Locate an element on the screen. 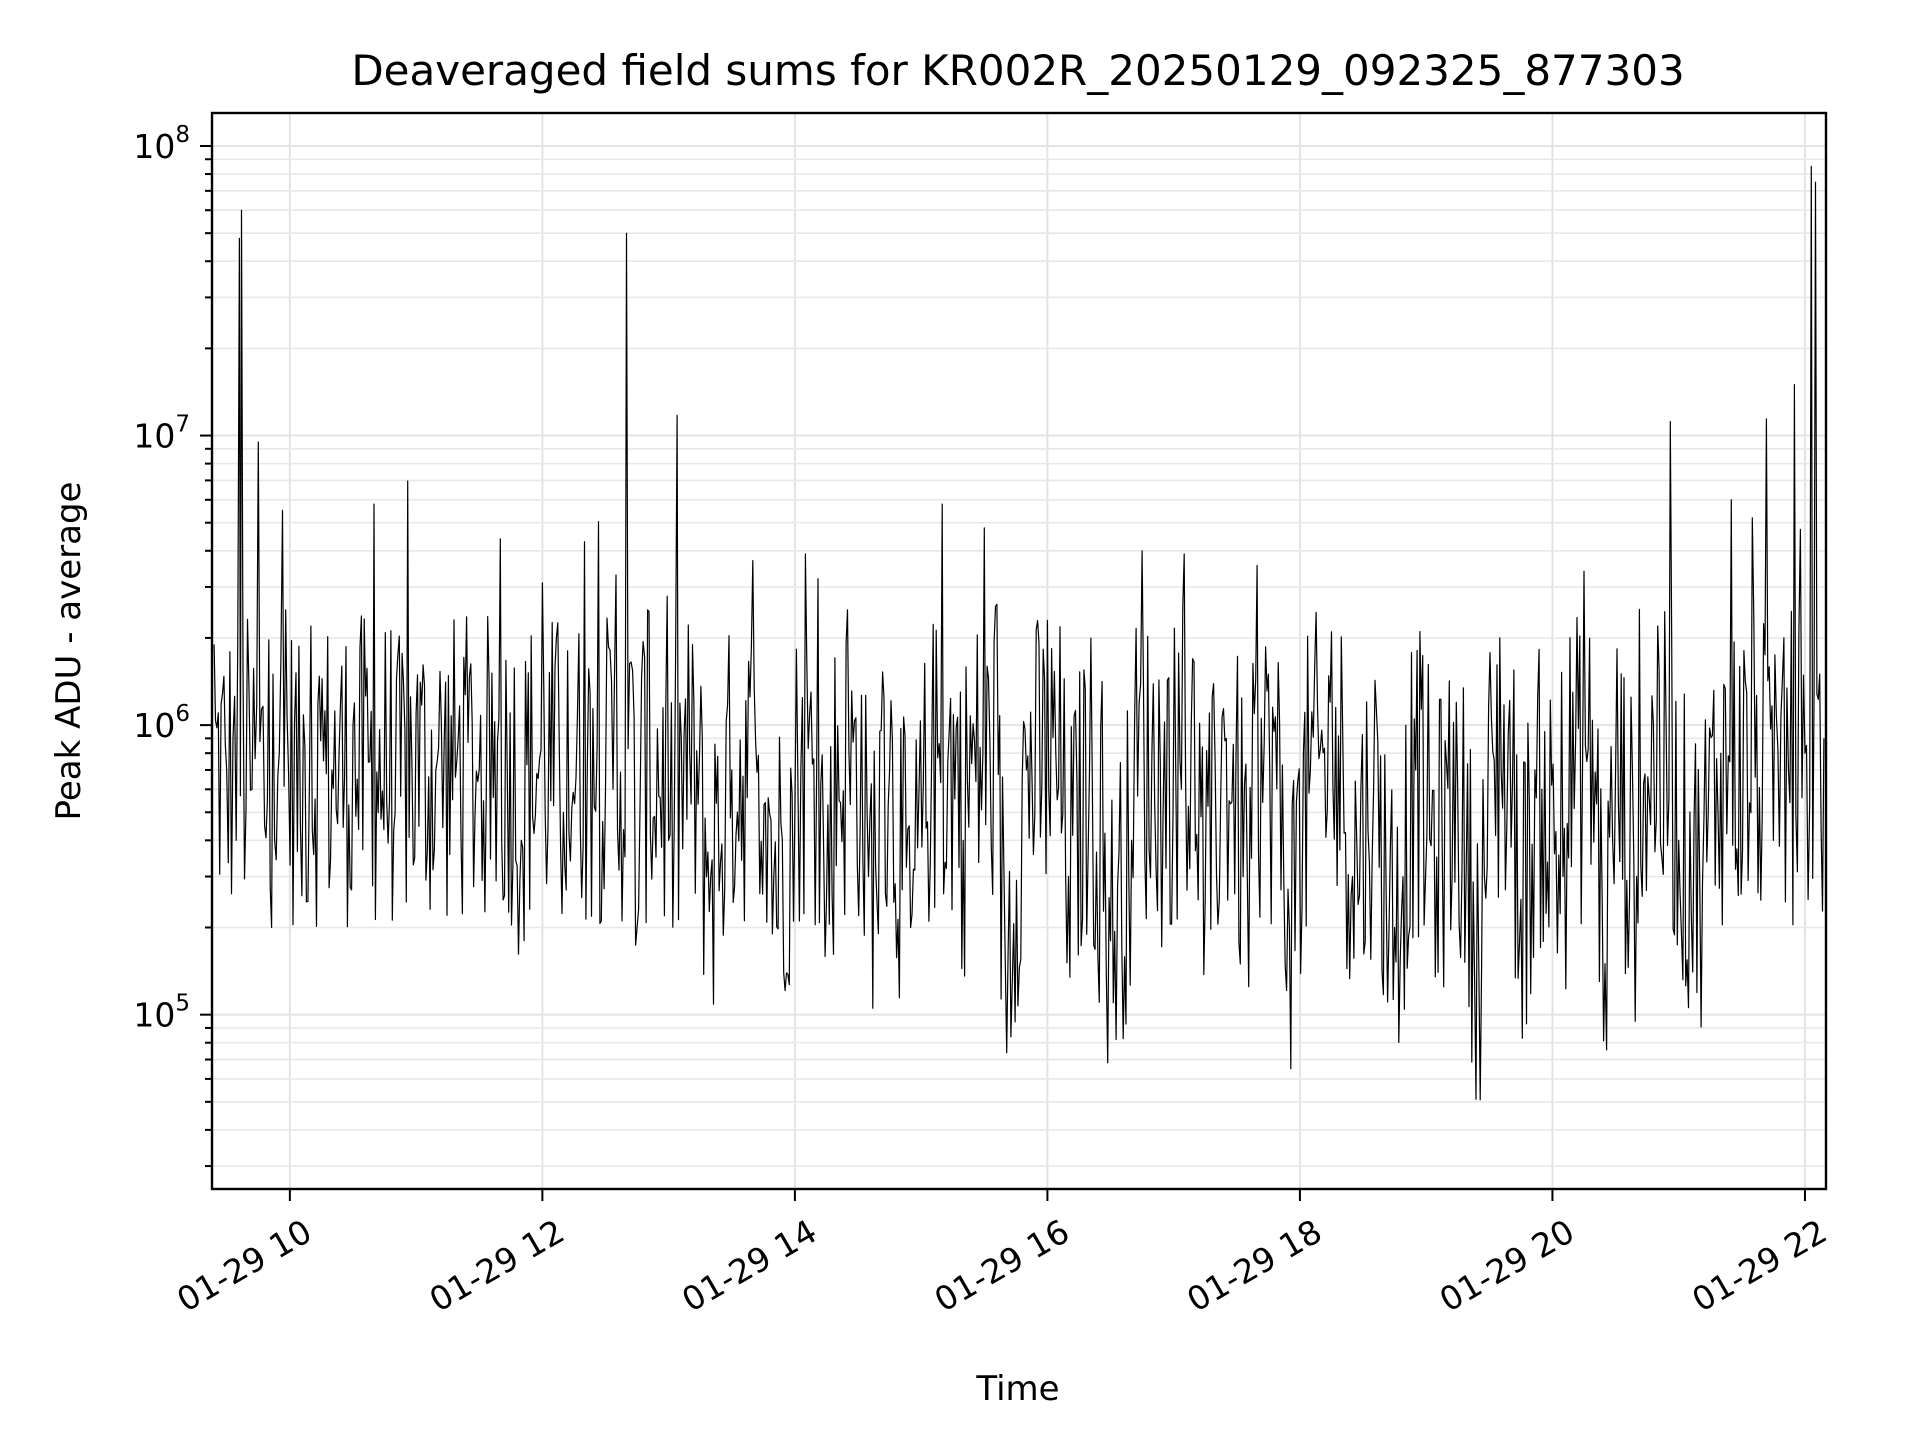 Image resolution: width=1920 pixels, height=1440 pixels. y-tick-label: 10⁷ is located at coordinates (161, 434).